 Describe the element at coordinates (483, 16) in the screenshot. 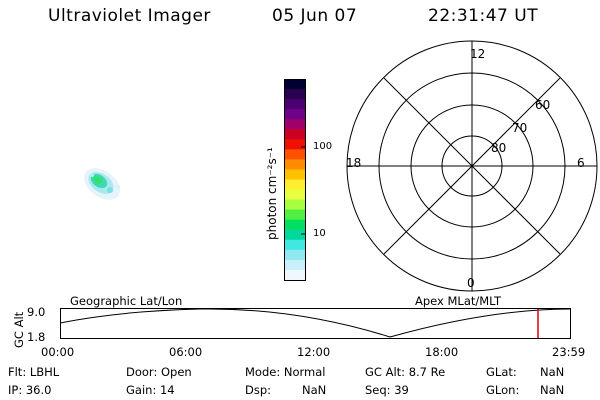

I see `time-label: 22:31:47 UT` at that location.